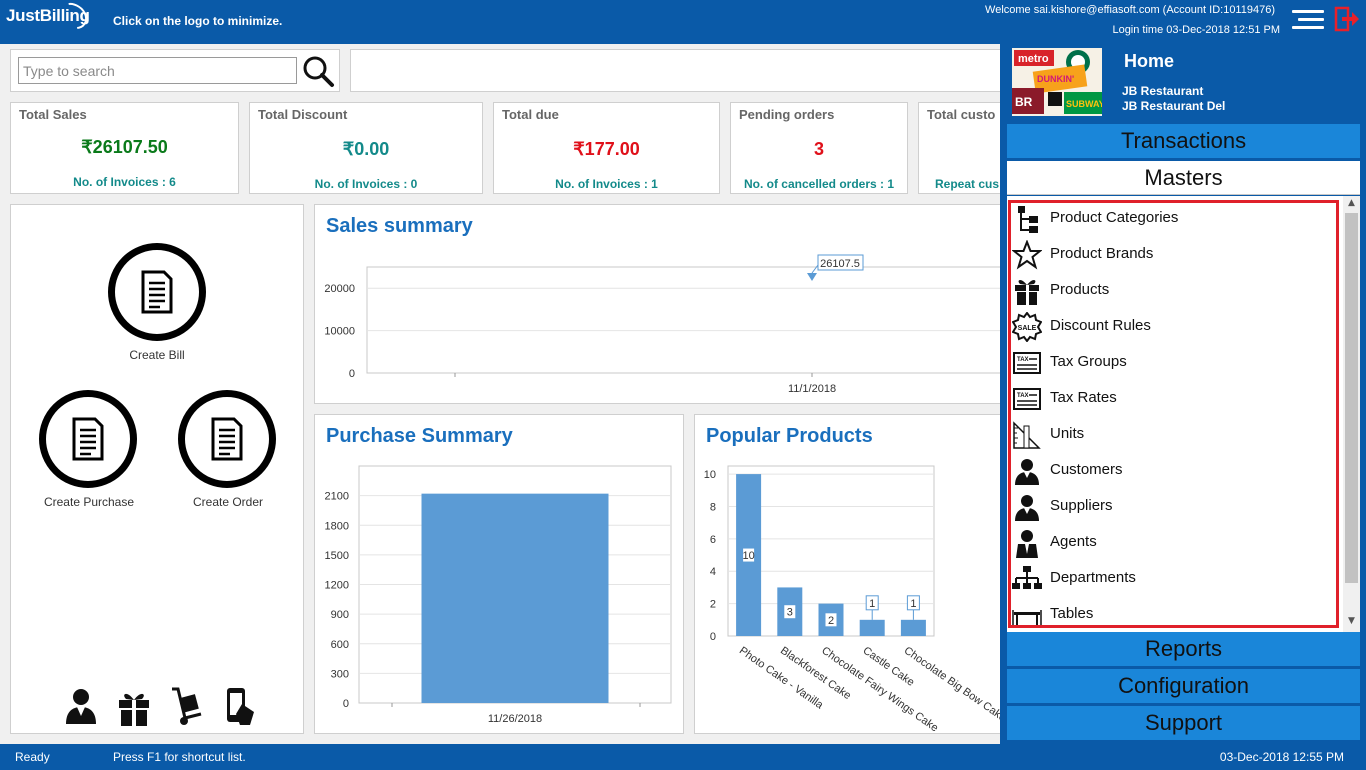  I want to click on svg-text: TAX, so click(1023, 360).